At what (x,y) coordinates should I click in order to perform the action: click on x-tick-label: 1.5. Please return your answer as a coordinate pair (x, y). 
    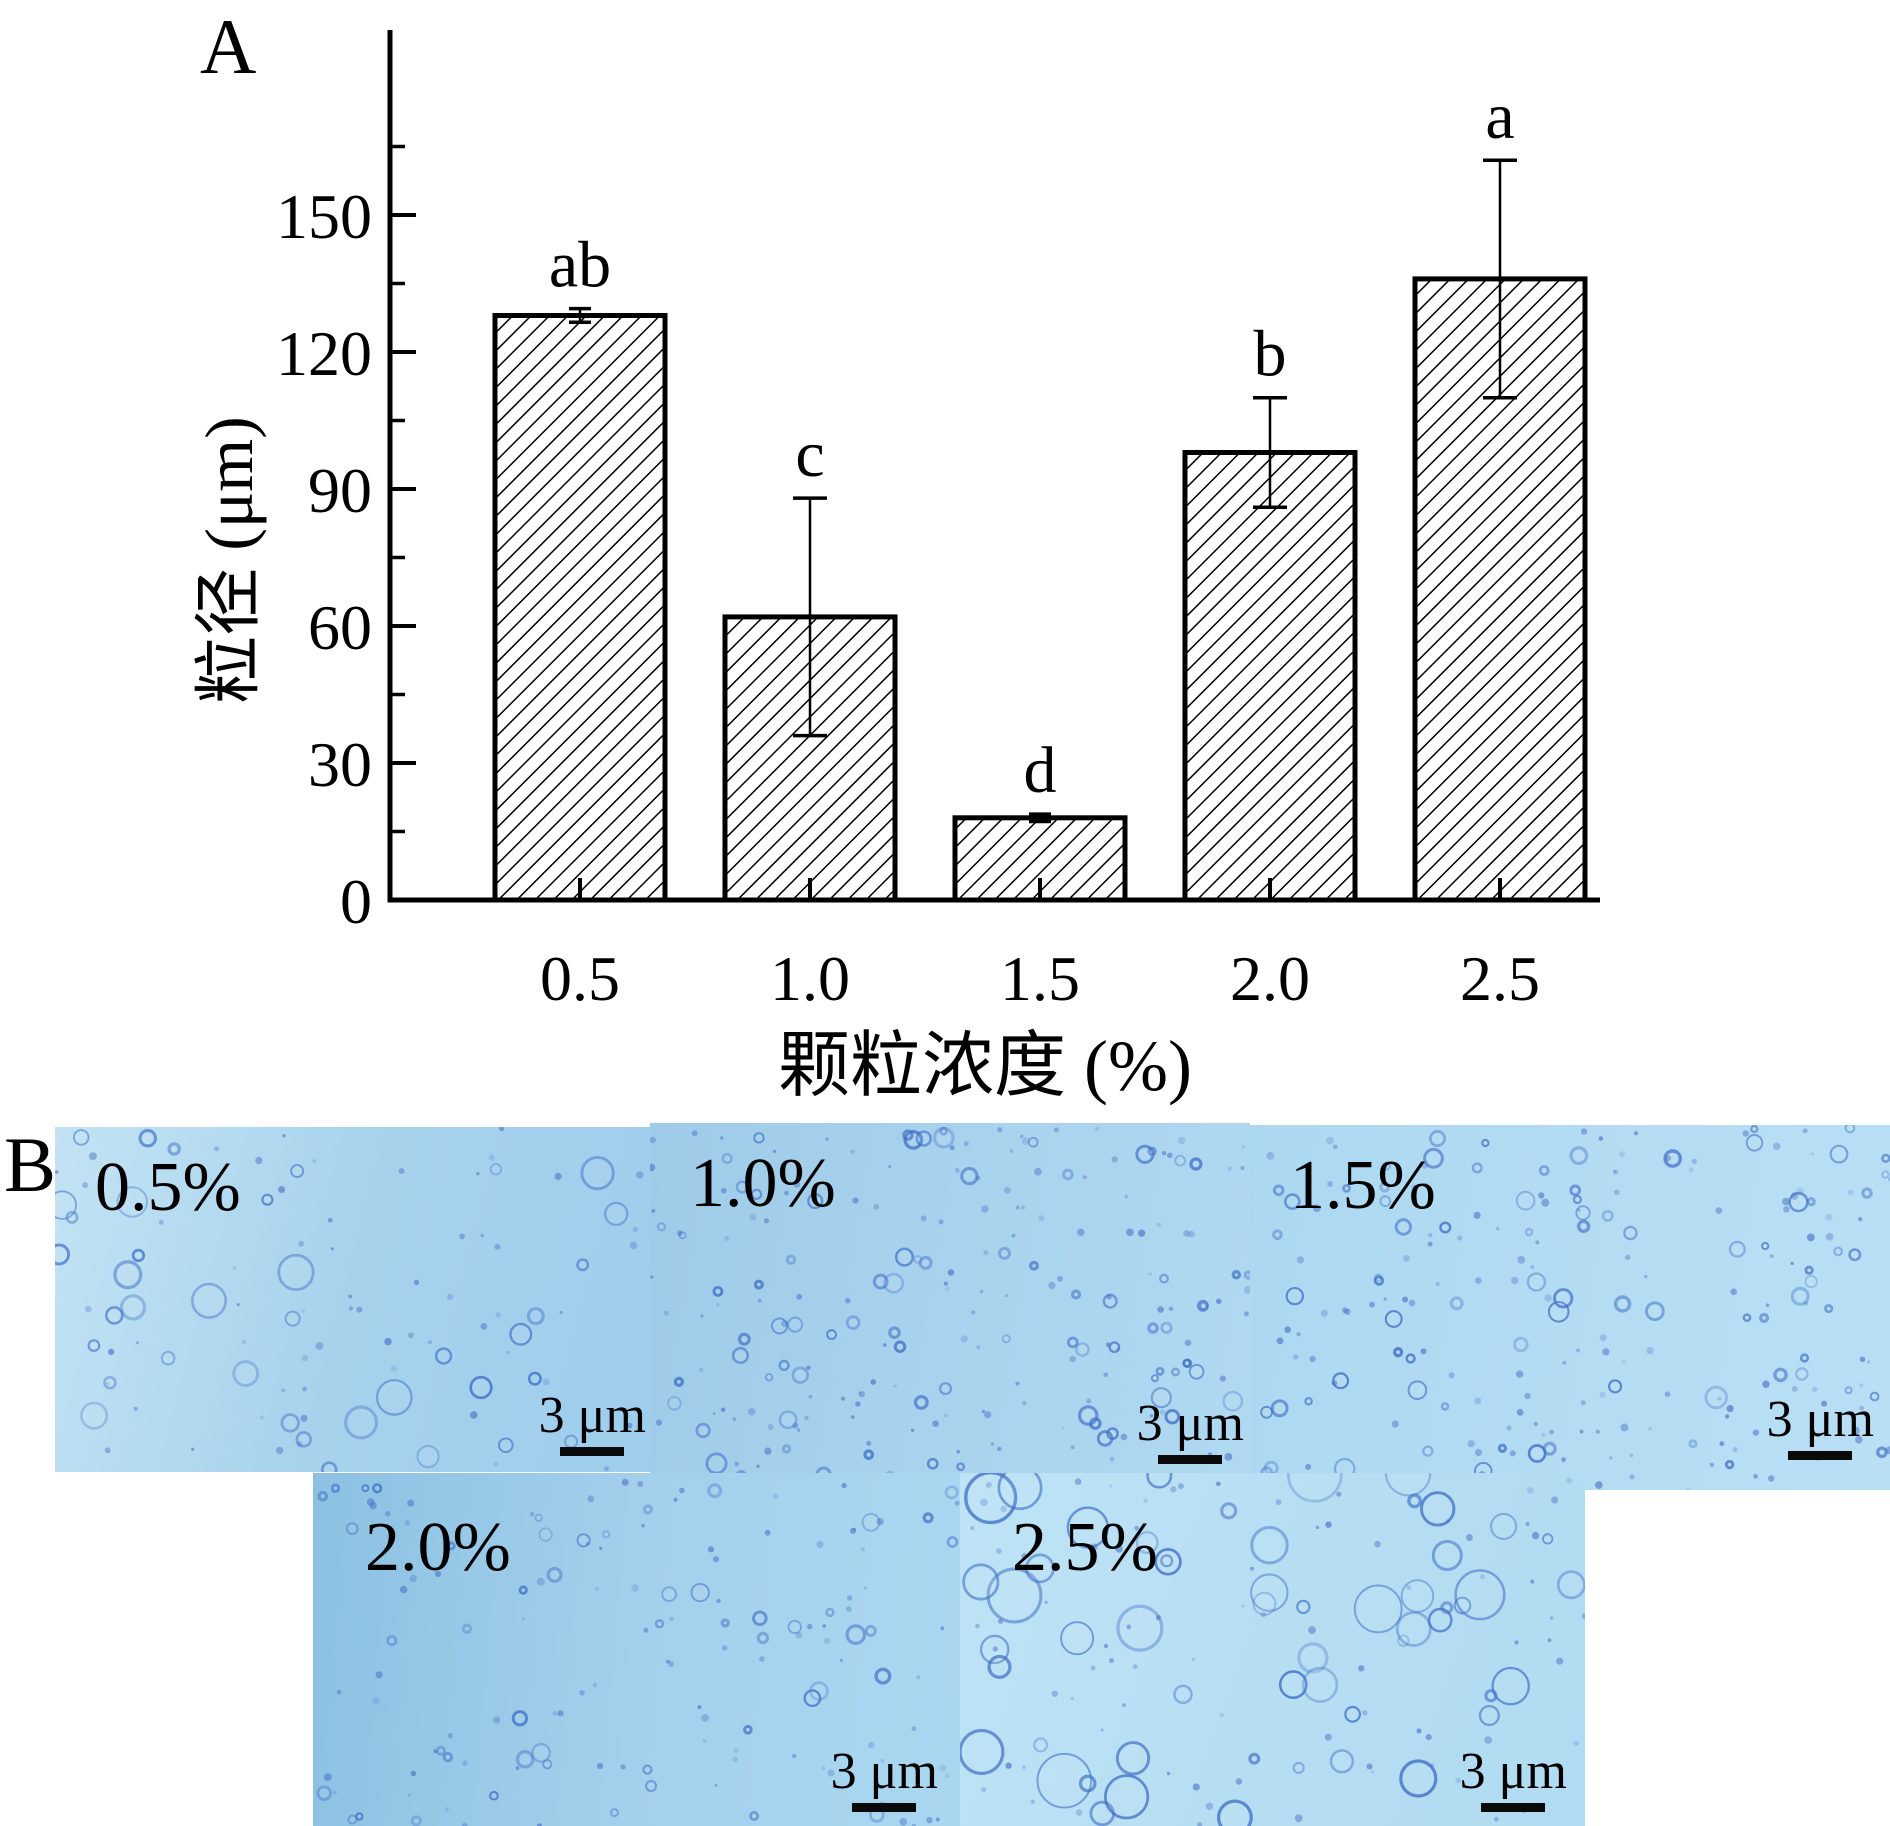
    Looking at the image, I should click on (1040, 978).